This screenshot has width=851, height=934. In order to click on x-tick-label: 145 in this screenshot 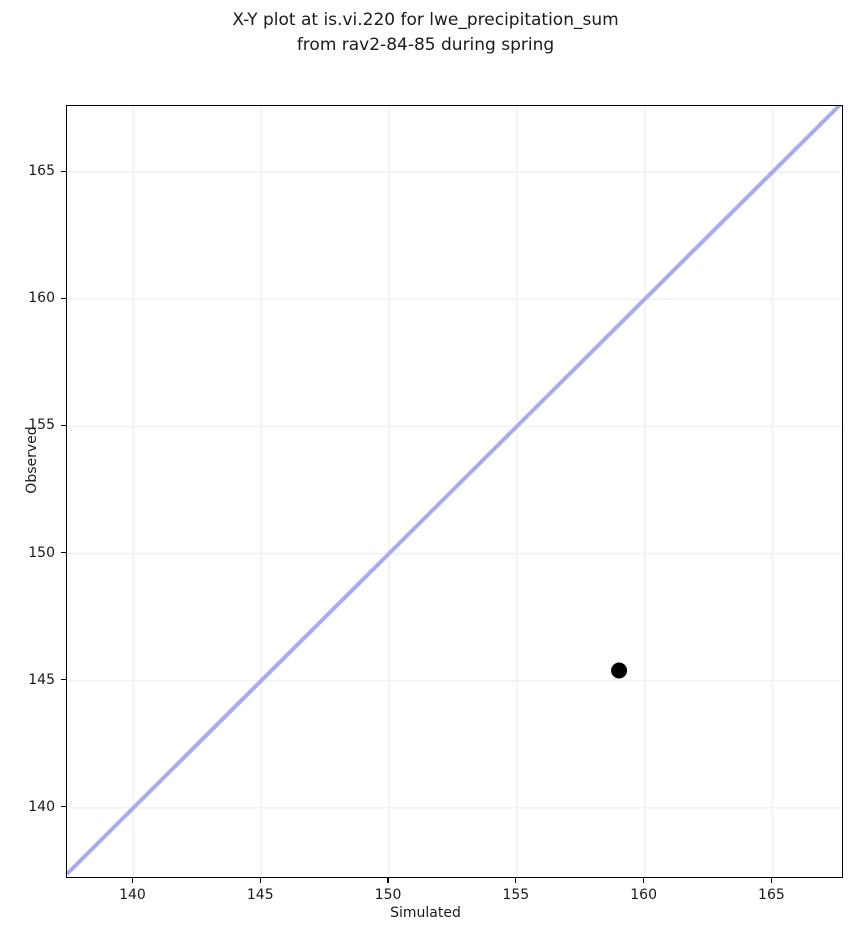, I will do `click(260, 895)`.